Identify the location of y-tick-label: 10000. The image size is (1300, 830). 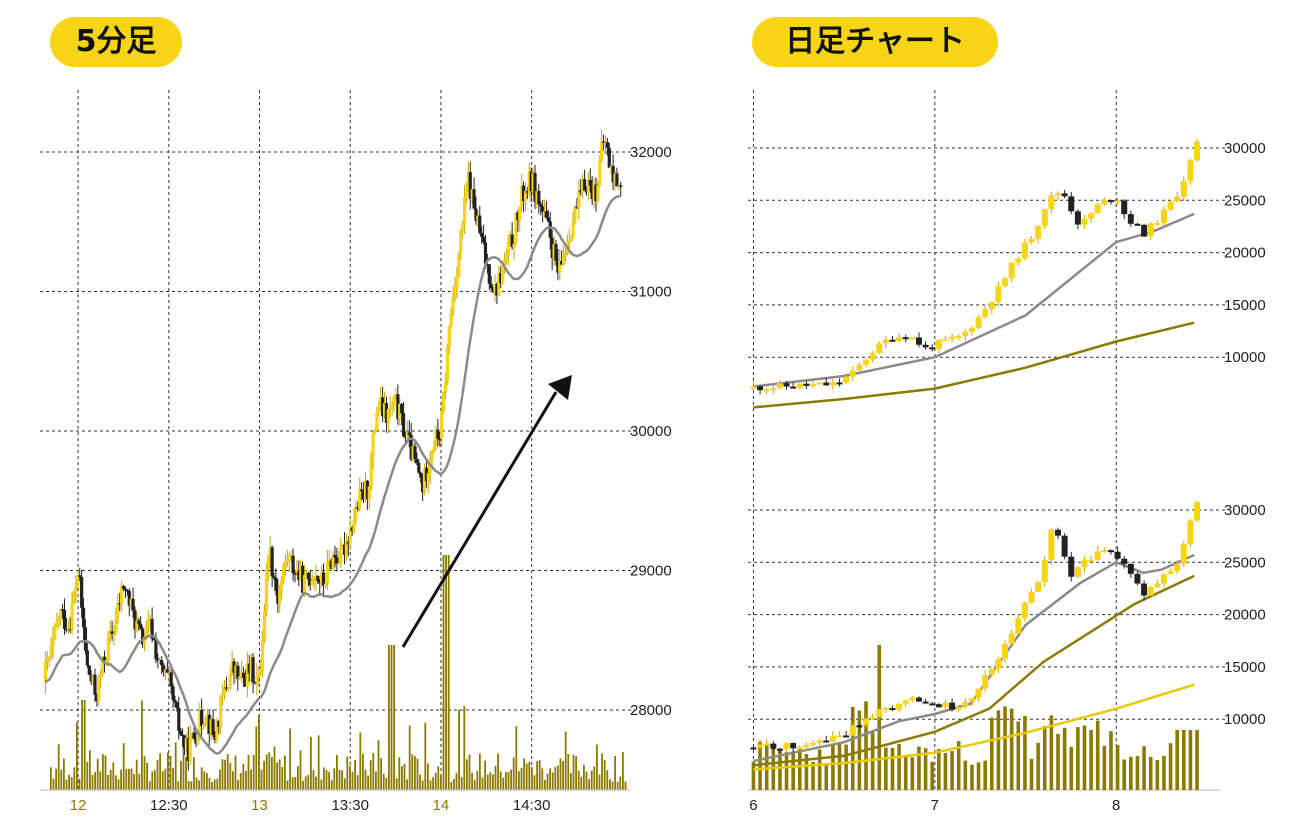
(1245, 719).